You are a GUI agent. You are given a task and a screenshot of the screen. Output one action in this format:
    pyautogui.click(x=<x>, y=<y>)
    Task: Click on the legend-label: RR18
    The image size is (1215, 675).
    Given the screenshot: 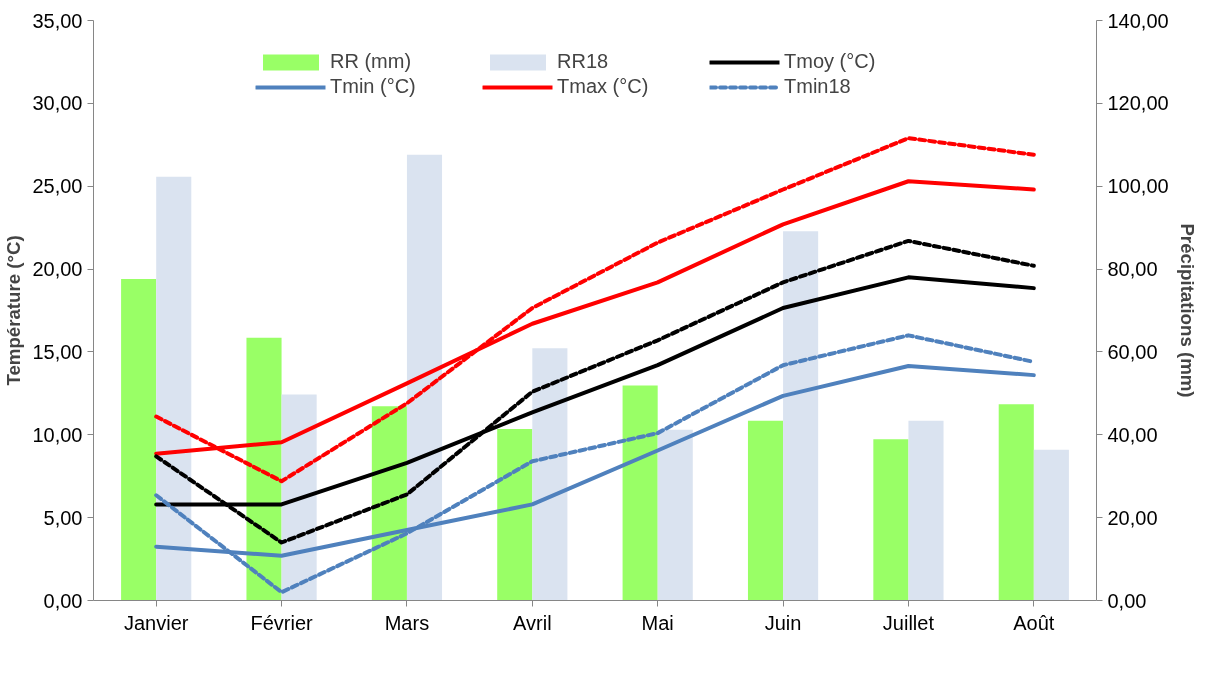 What is the action you would take?
    pyautogui.click(x=583, y=61)
    